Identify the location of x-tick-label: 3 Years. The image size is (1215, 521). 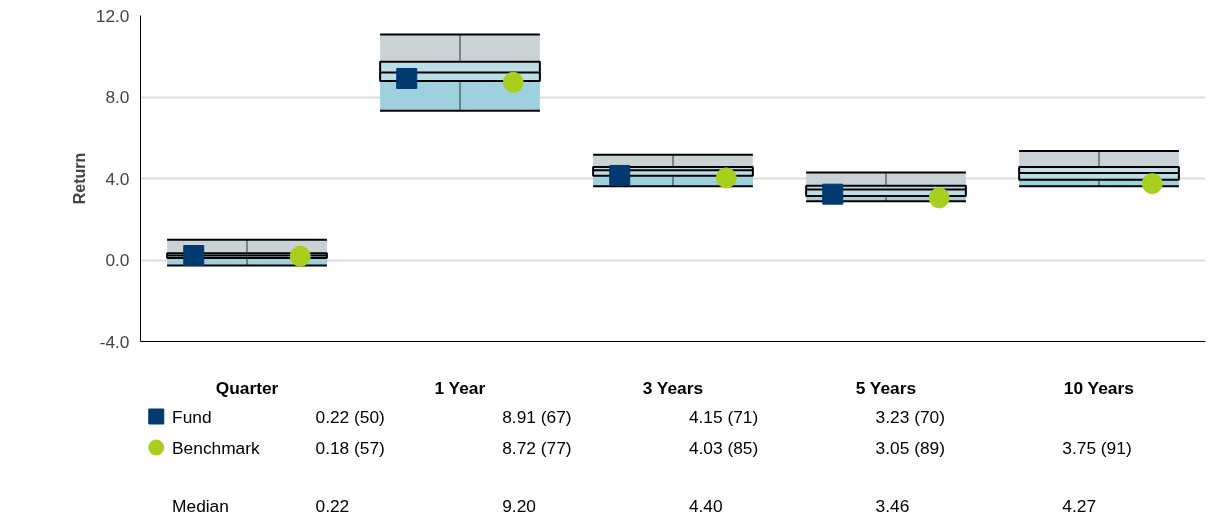
(673, 387).